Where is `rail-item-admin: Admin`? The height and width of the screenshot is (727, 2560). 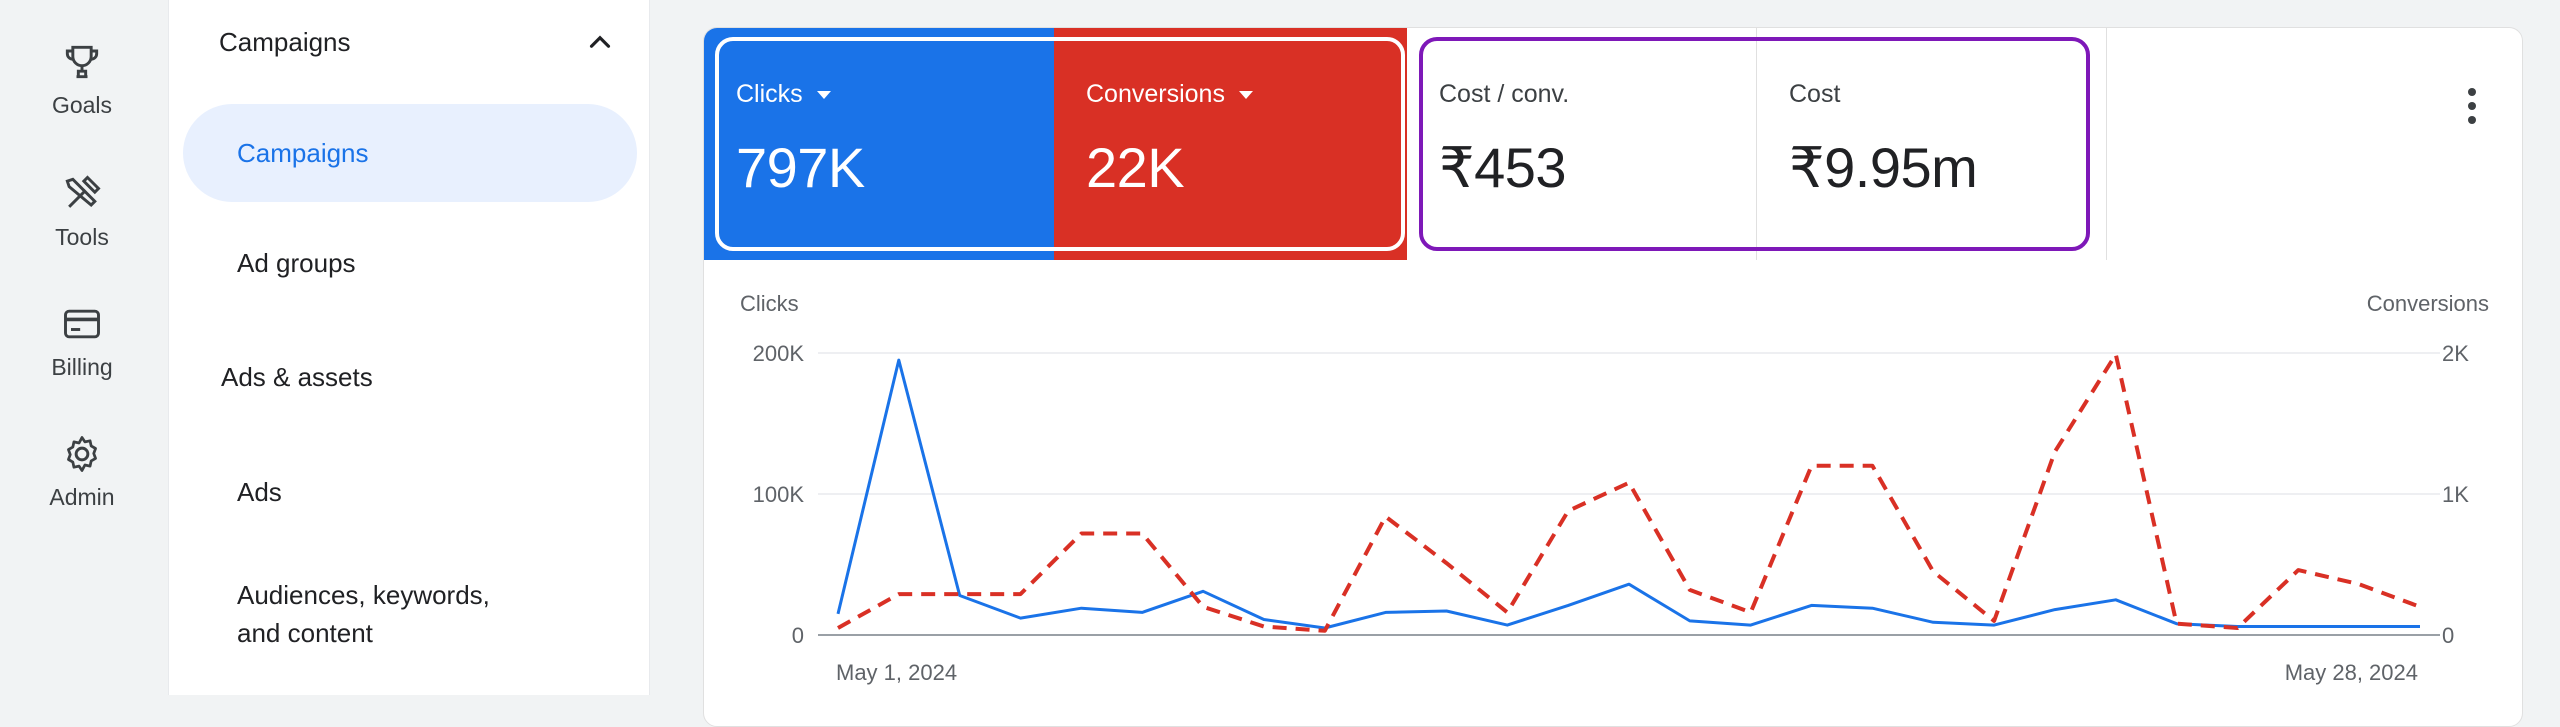 rail-item-admin: Admin is located at coordinates (82, 471).